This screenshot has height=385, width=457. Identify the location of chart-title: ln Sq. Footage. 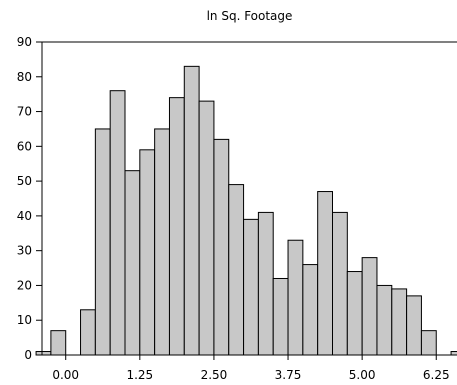
(250, 16).